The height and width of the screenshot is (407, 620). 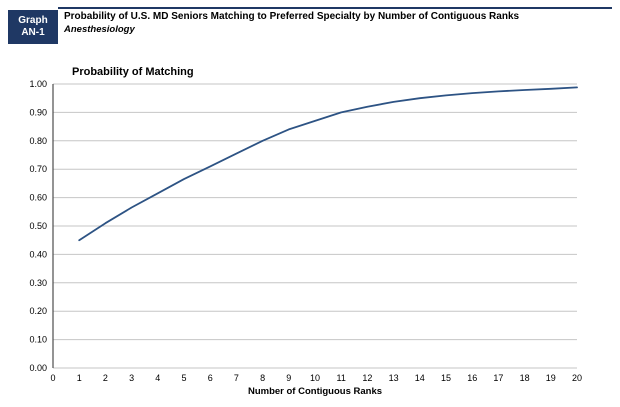 I want to click on y-tick-label: 0.00, so click(x=38, y=368).